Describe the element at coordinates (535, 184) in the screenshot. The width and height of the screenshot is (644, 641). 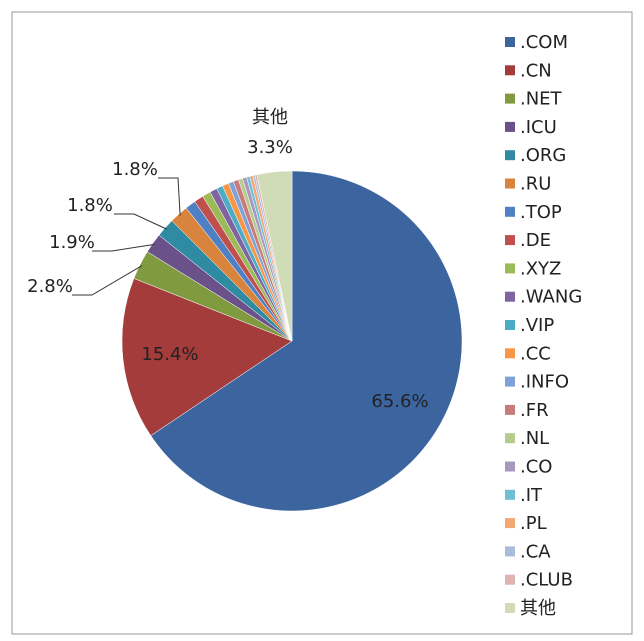
I see `legend-label: .RU` at that location.